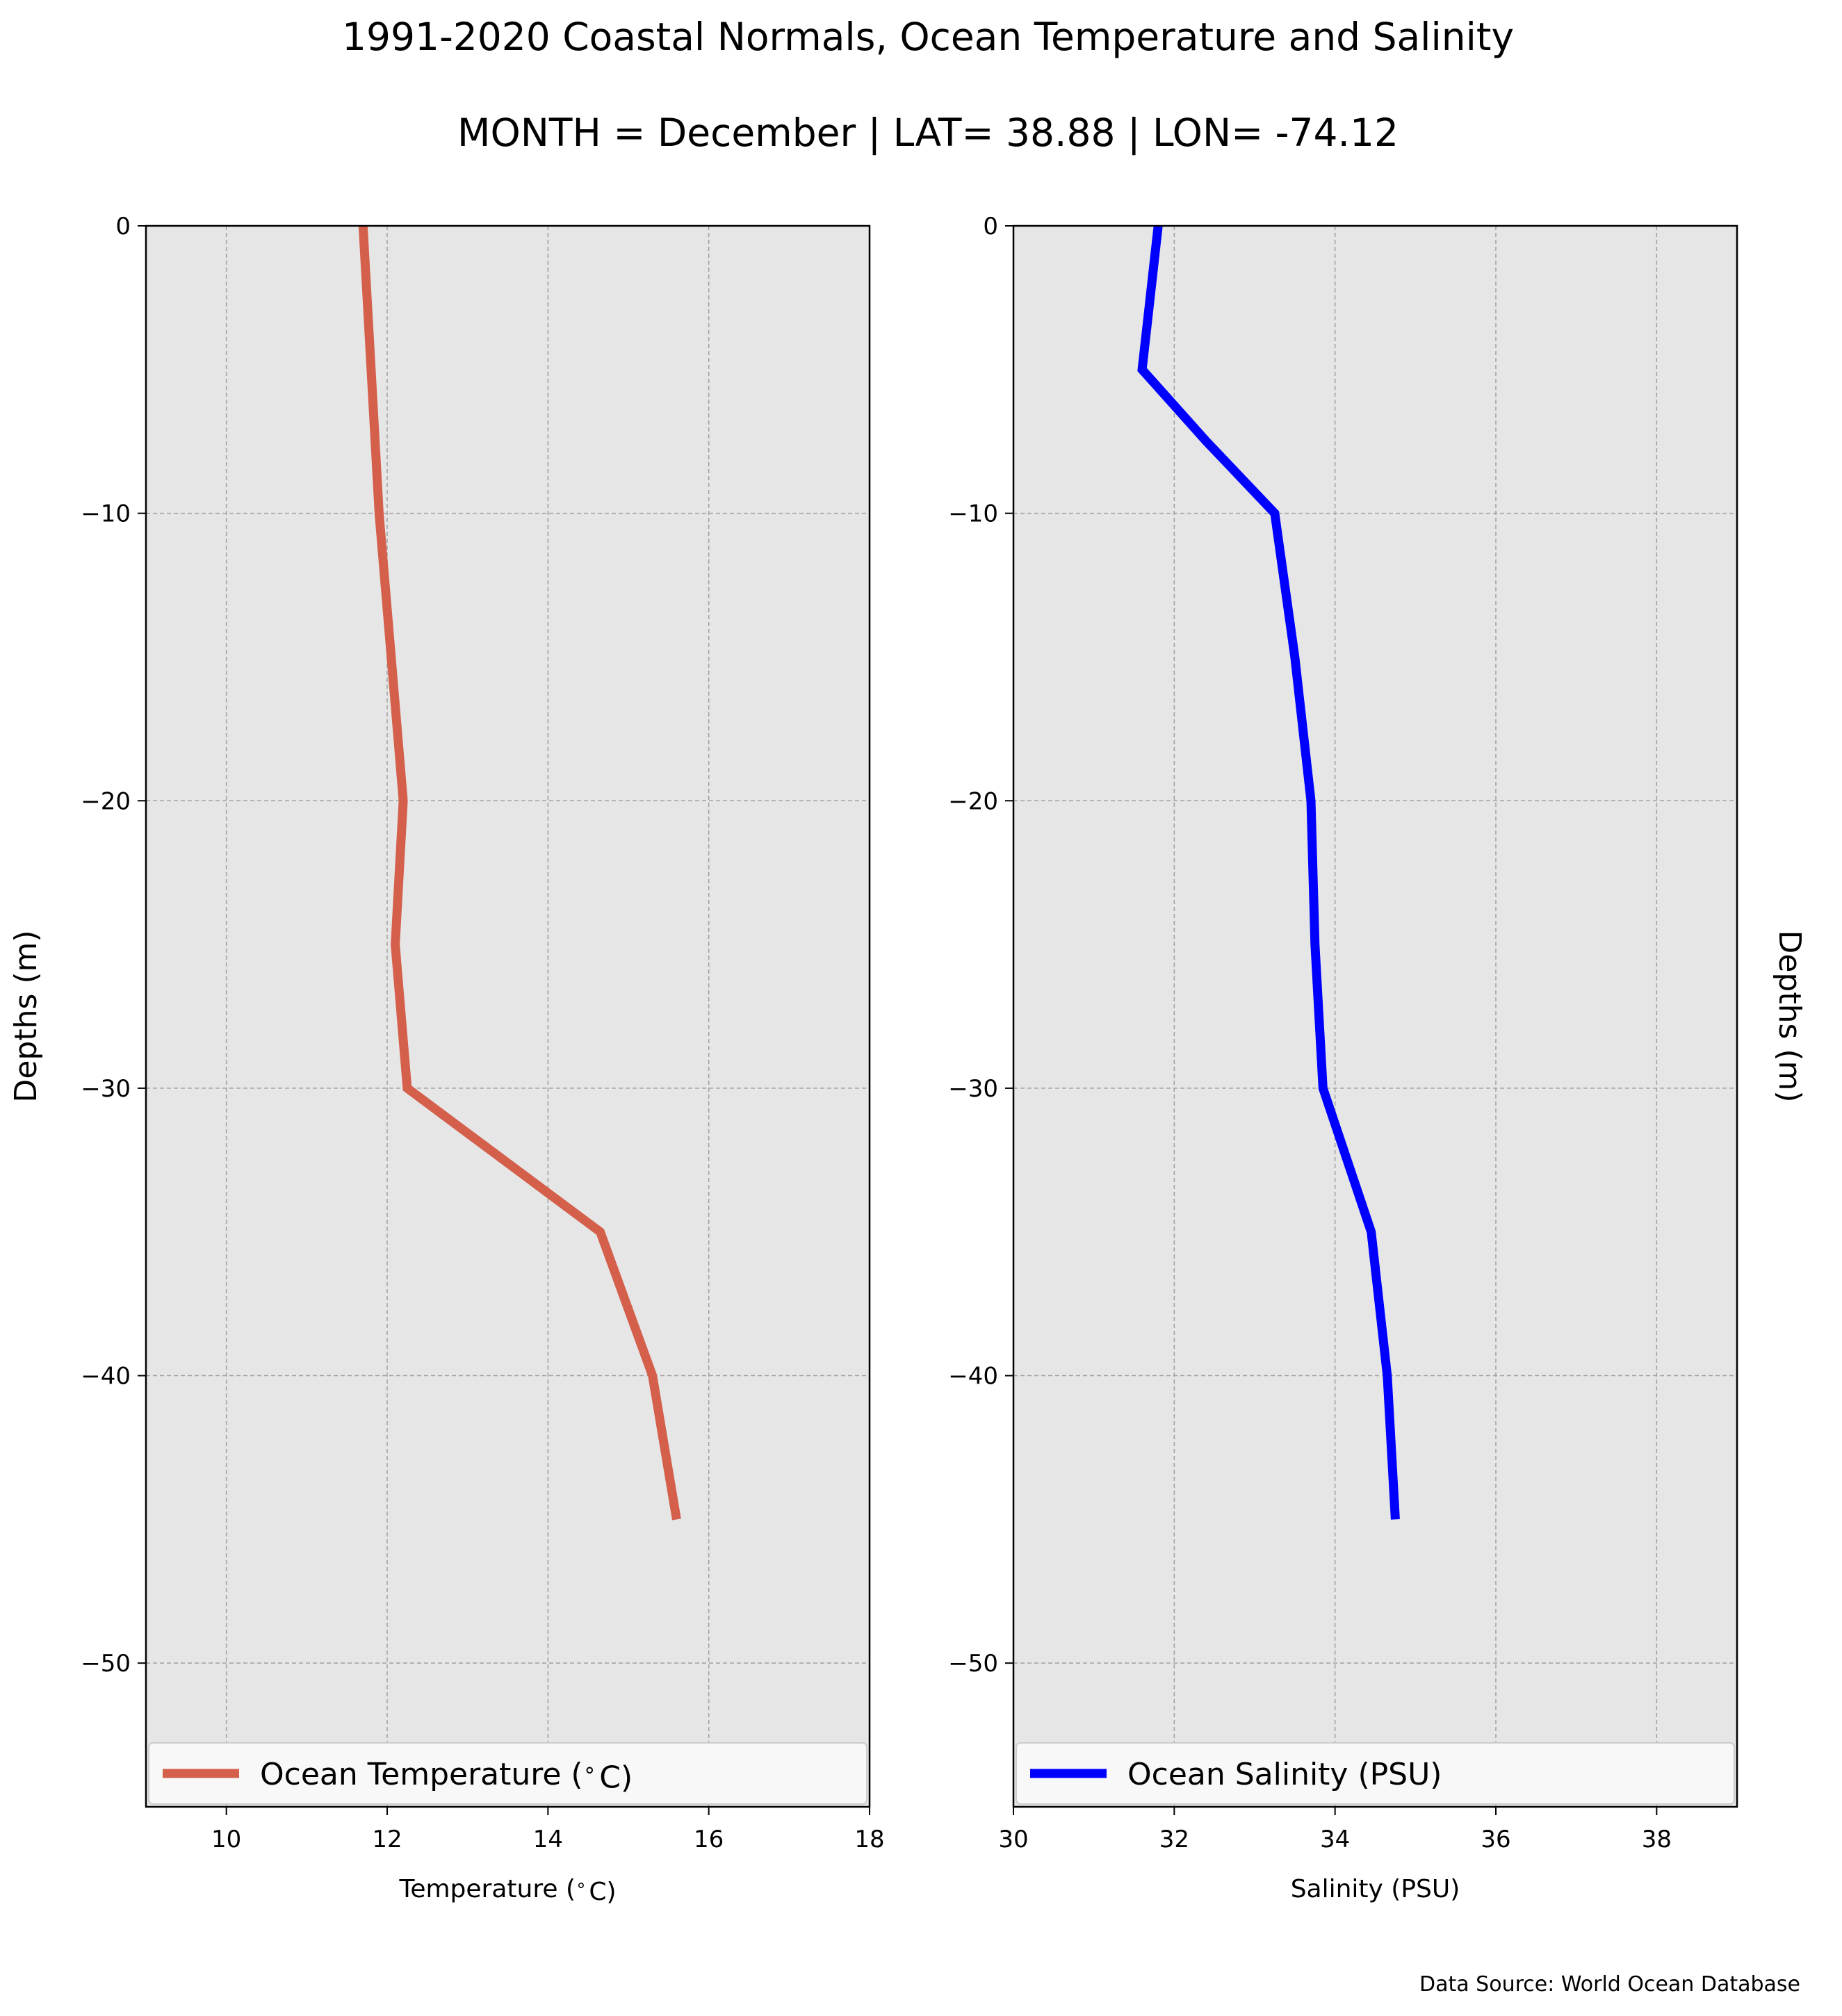 Image resolution: width=1842 pixels, height=2016 pixels. Describe the element at coordinates (1375, 1889) in the screenshot. I see `salinity-x-axis-label: Salinity (PSU)` at that location.